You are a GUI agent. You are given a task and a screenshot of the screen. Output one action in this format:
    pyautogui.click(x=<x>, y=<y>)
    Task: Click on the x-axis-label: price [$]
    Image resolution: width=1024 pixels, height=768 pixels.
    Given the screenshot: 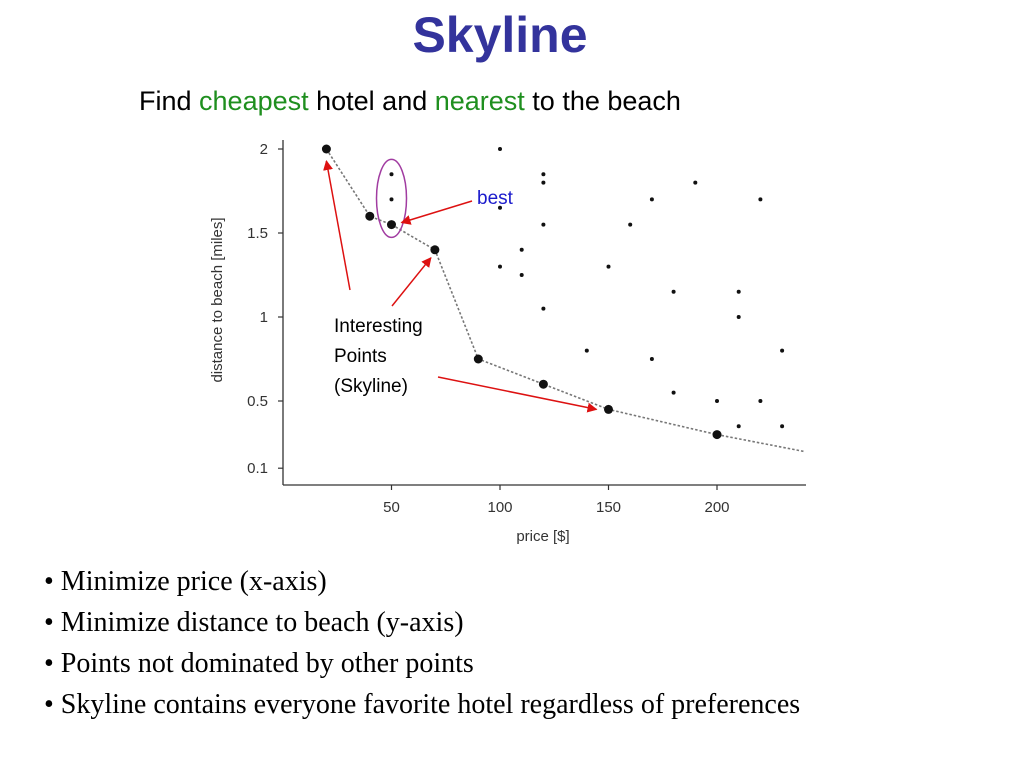 What is the action you would take?
    pyautogui.click(x=542, y=536)
    